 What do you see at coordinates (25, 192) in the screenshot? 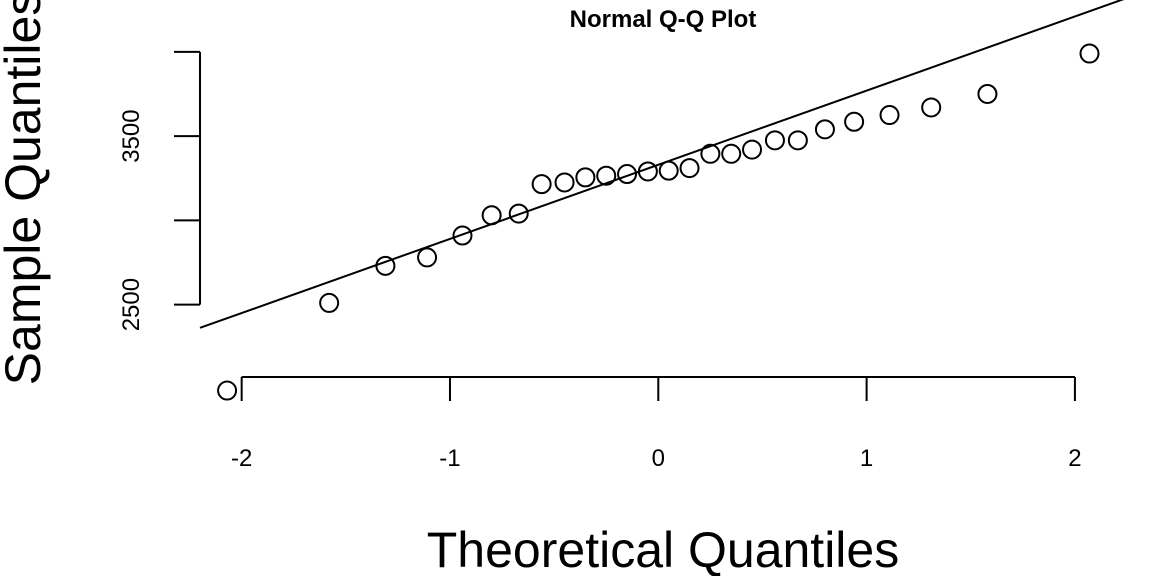
I see `y-axis-label: Sample Quantiles` at bounding box center [25, 192].